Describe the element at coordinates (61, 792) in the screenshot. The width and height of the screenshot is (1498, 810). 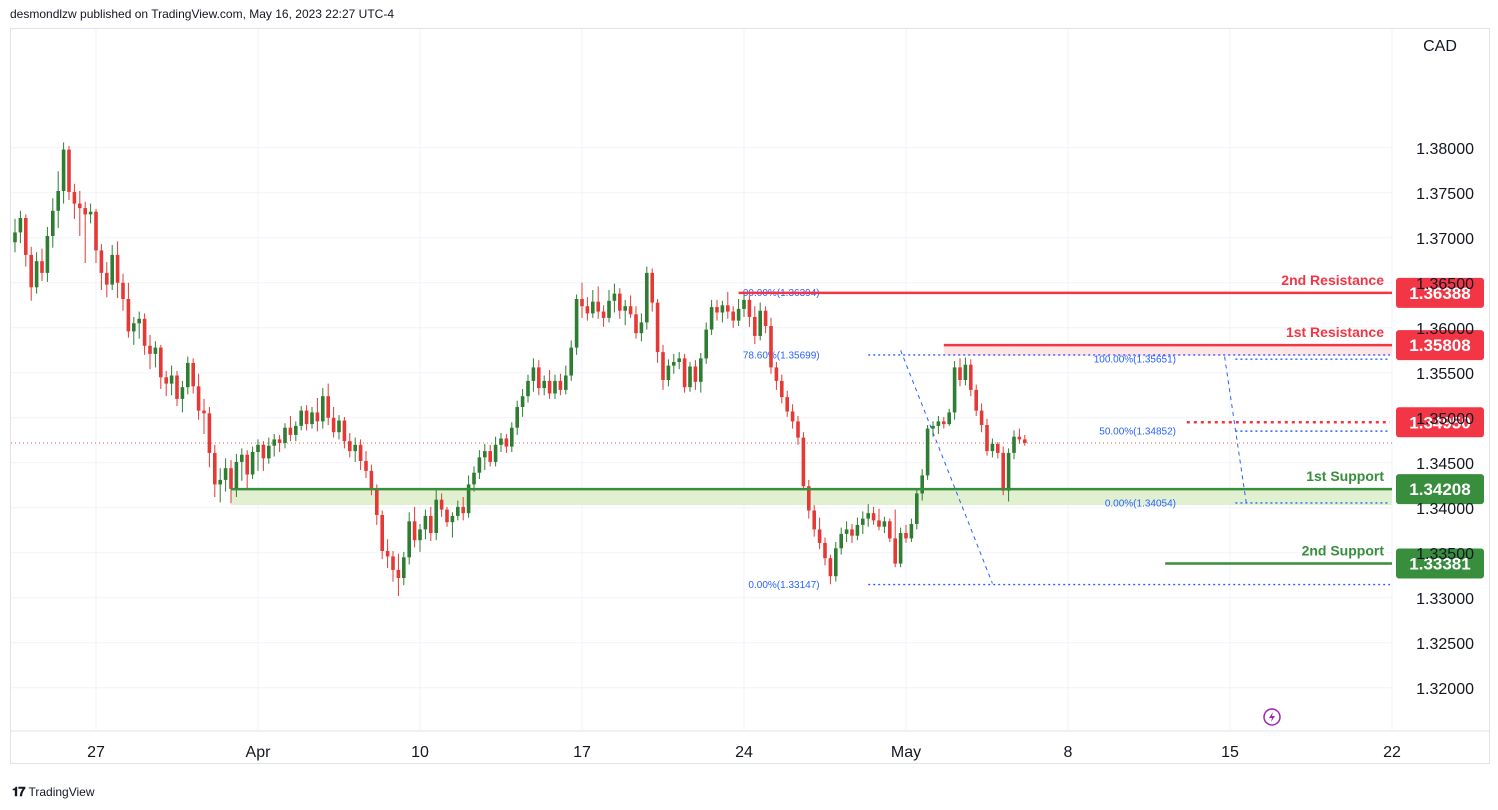
I see `footer-brand: TradingView` at that location.